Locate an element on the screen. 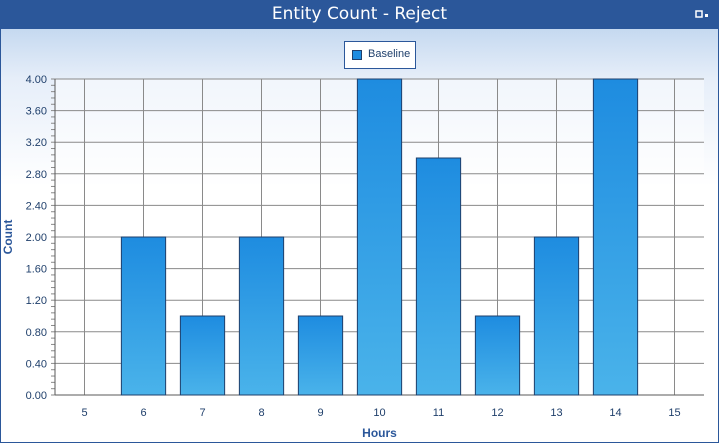 The height and width of the screenshot is (443, 719). x-tick-label: 10 is located at coordinates (379, 413).